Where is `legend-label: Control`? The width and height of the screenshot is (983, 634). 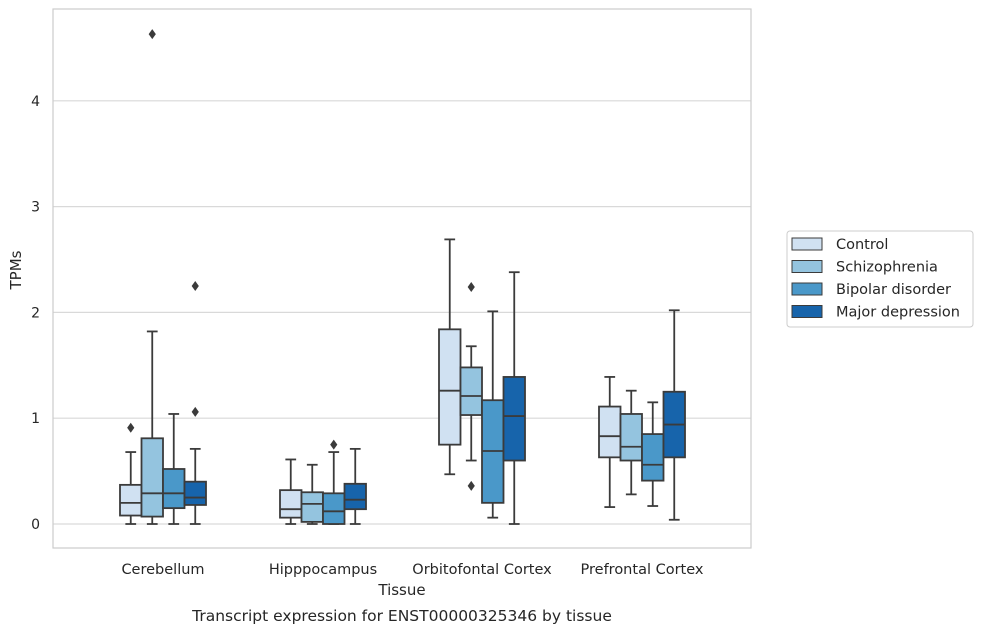
legend-label: Control is located at coordinates (862, 245).